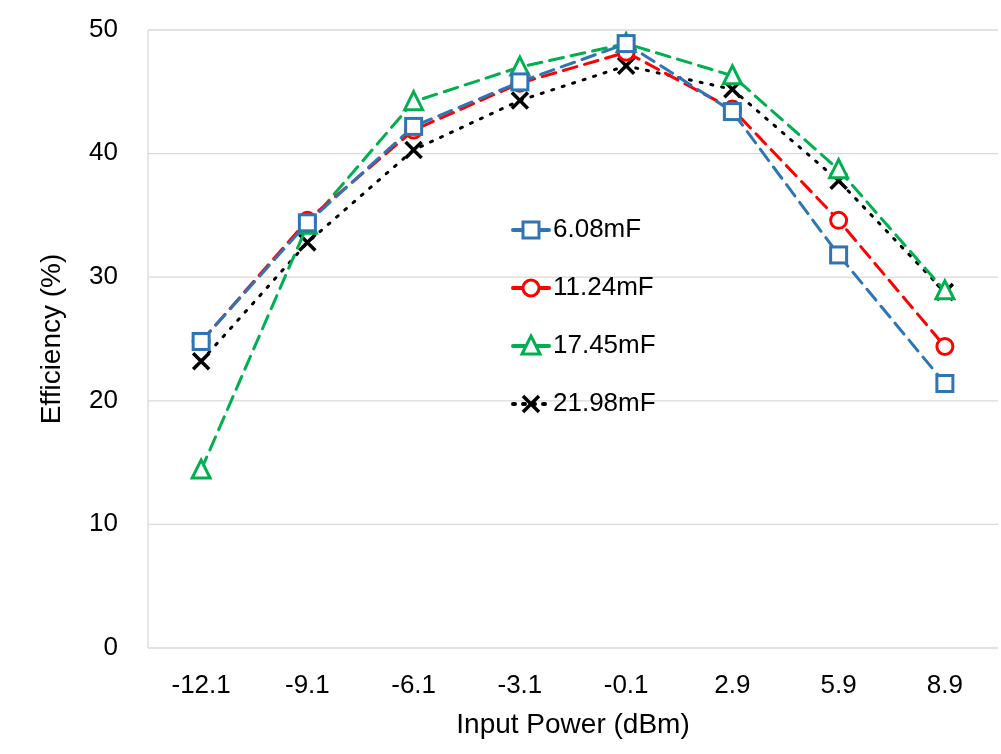 This screenshot has width=1001, height=754. What do you see at coordinates (103, 27) in the screenshot?
I see `y-tick-label: 50` at bounding box center [103, 27].